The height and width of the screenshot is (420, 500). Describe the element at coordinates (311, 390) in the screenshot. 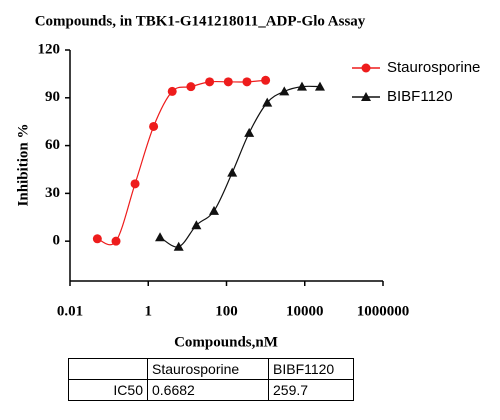

I see `table-cell: 259.7` at that location.